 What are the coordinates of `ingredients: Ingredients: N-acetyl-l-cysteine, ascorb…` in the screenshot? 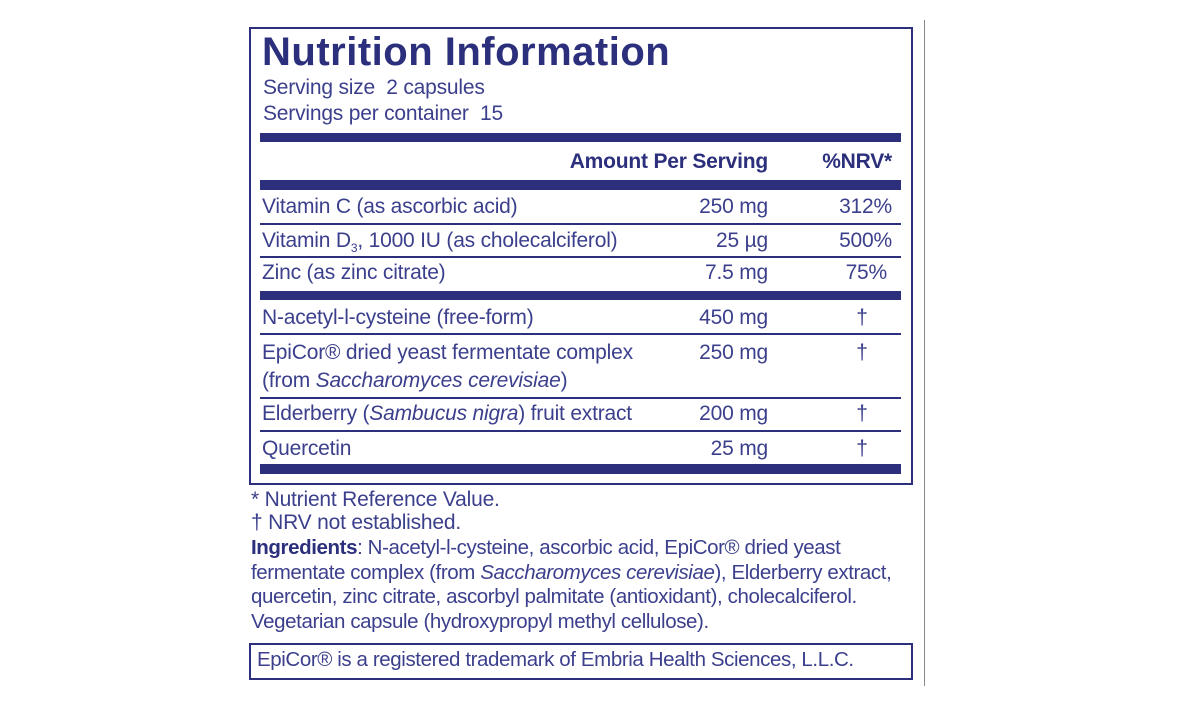 It's located at (585, 585).